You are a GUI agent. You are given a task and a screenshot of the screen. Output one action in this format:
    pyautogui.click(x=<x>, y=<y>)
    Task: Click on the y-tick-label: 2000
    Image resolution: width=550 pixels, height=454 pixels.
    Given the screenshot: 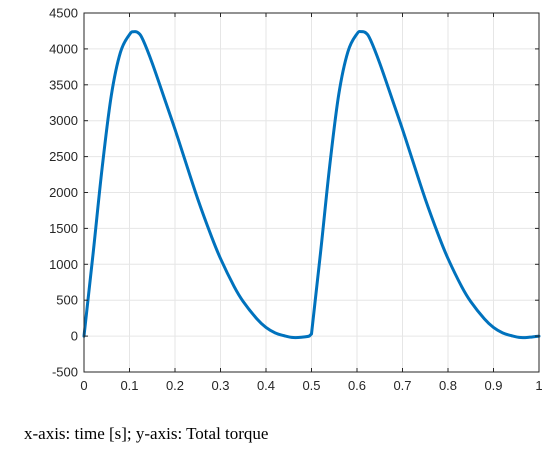 What is the action you would take?
    pyautogui.click(x=63, y=192)
    